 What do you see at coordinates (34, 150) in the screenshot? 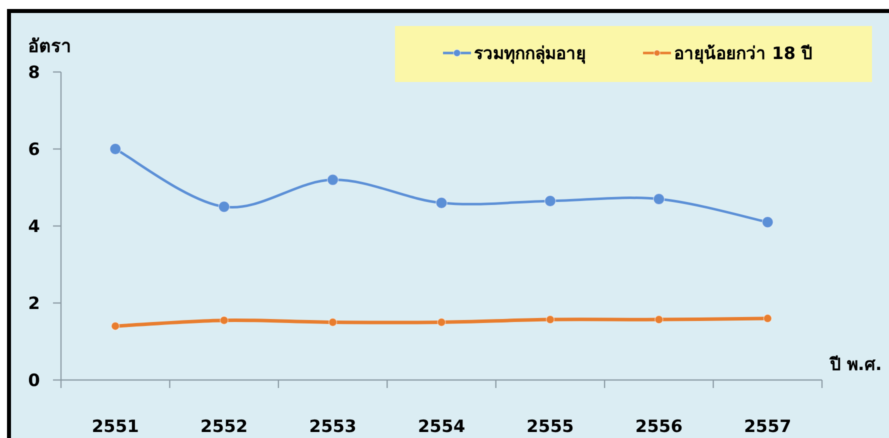
I see `y-tick-label: 6` at bounding box center [34, 150].